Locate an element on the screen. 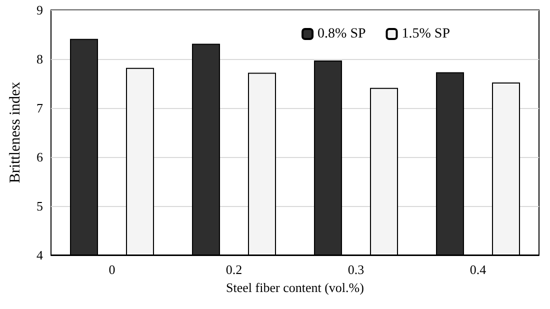  y-tick-label: 4 is located at coordinates (40, 255).